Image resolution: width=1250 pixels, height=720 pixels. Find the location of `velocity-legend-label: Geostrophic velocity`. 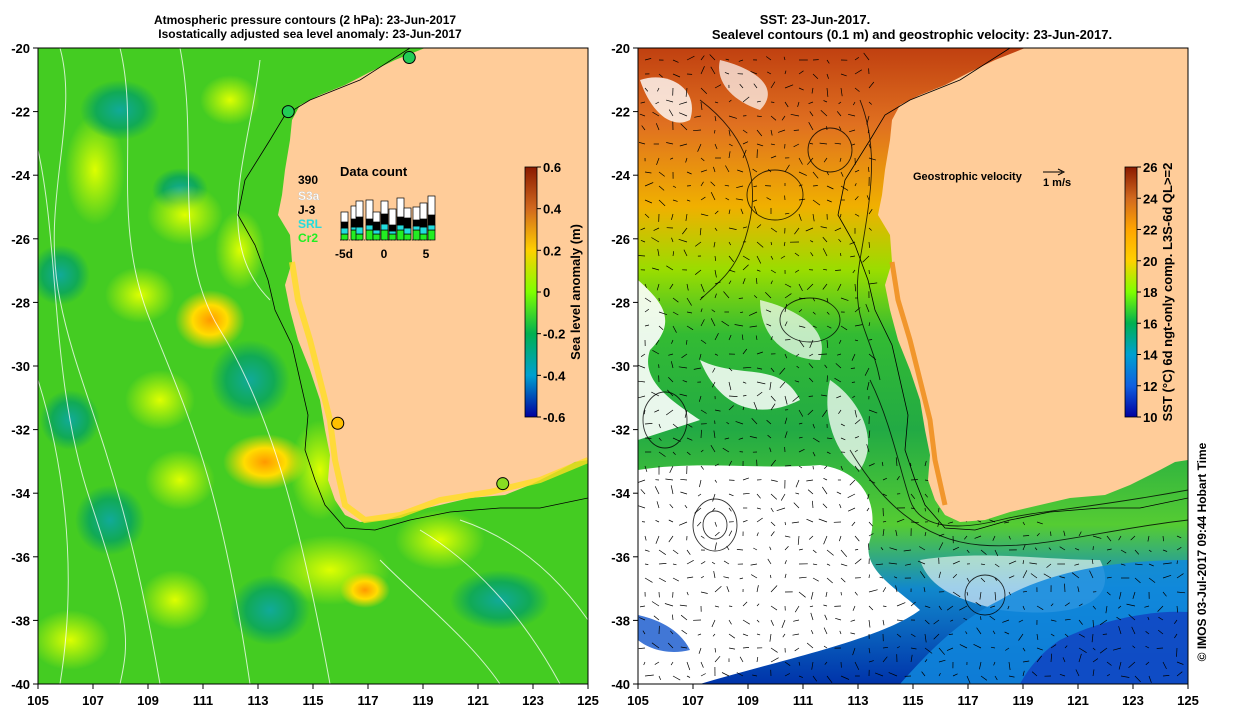

velocity-legend-label: Geostrophic velocity is located at coordinates (968, 177).